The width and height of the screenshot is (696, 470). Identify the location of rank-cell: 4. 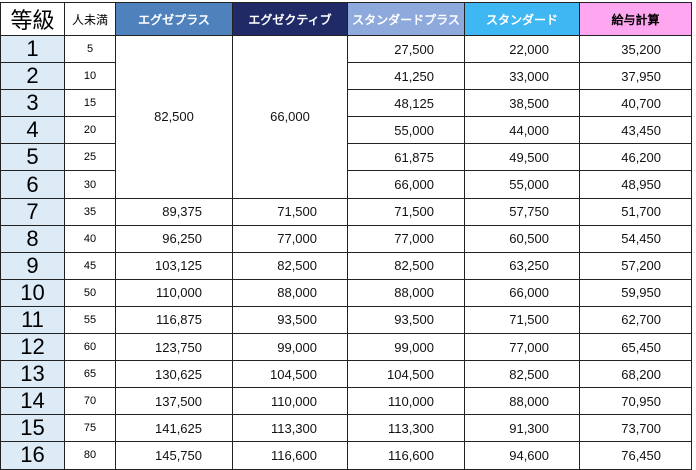
(32, 130).